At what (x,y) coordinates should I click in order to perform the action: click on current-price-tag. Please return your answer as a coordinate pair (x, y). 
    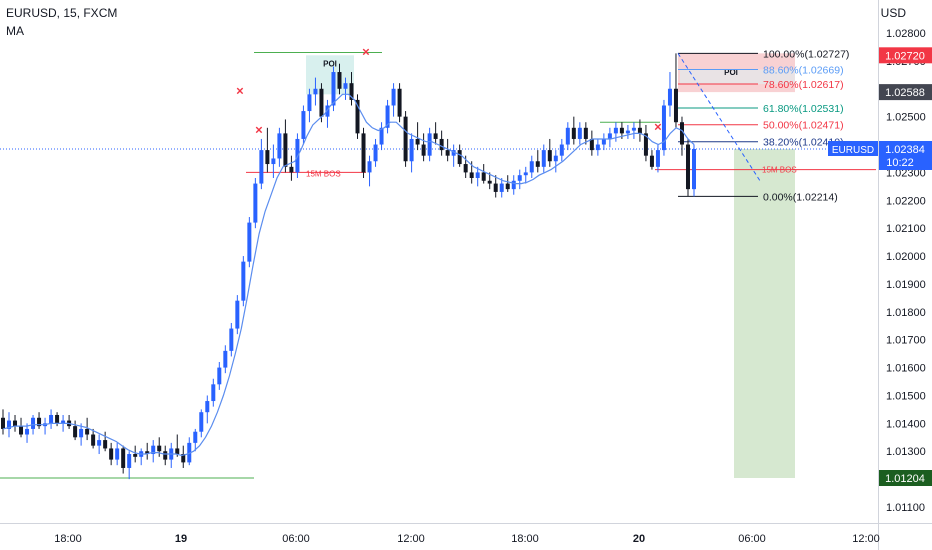
    Looking at the image, I should click on (905, 155).